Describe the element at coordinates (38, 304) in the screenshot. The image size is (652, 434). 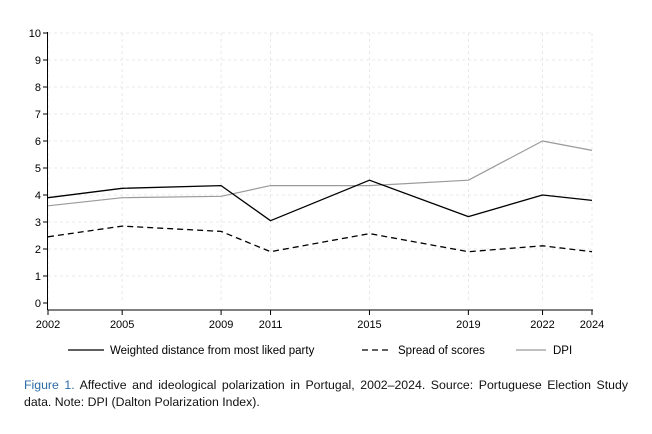
I see `y-tick-label: 0` at that location.